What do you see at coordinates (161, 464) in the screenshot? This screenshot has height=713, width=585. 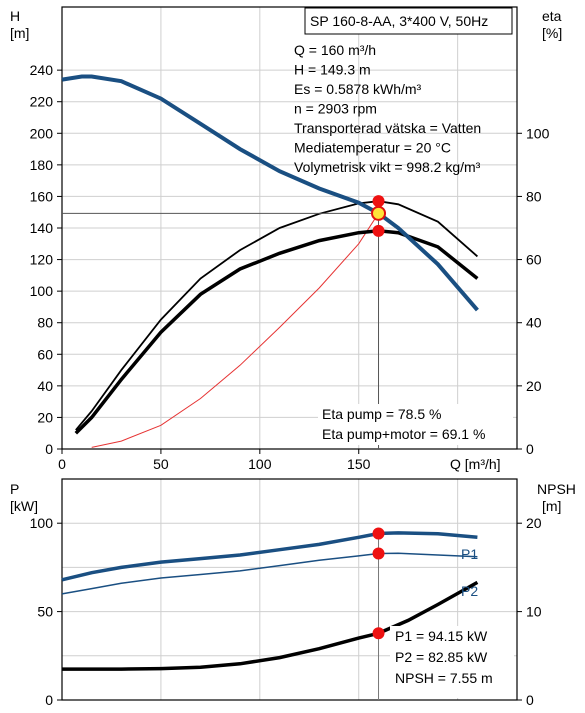 I see `x-tick-label: 50` at bounding box center [161, 464].